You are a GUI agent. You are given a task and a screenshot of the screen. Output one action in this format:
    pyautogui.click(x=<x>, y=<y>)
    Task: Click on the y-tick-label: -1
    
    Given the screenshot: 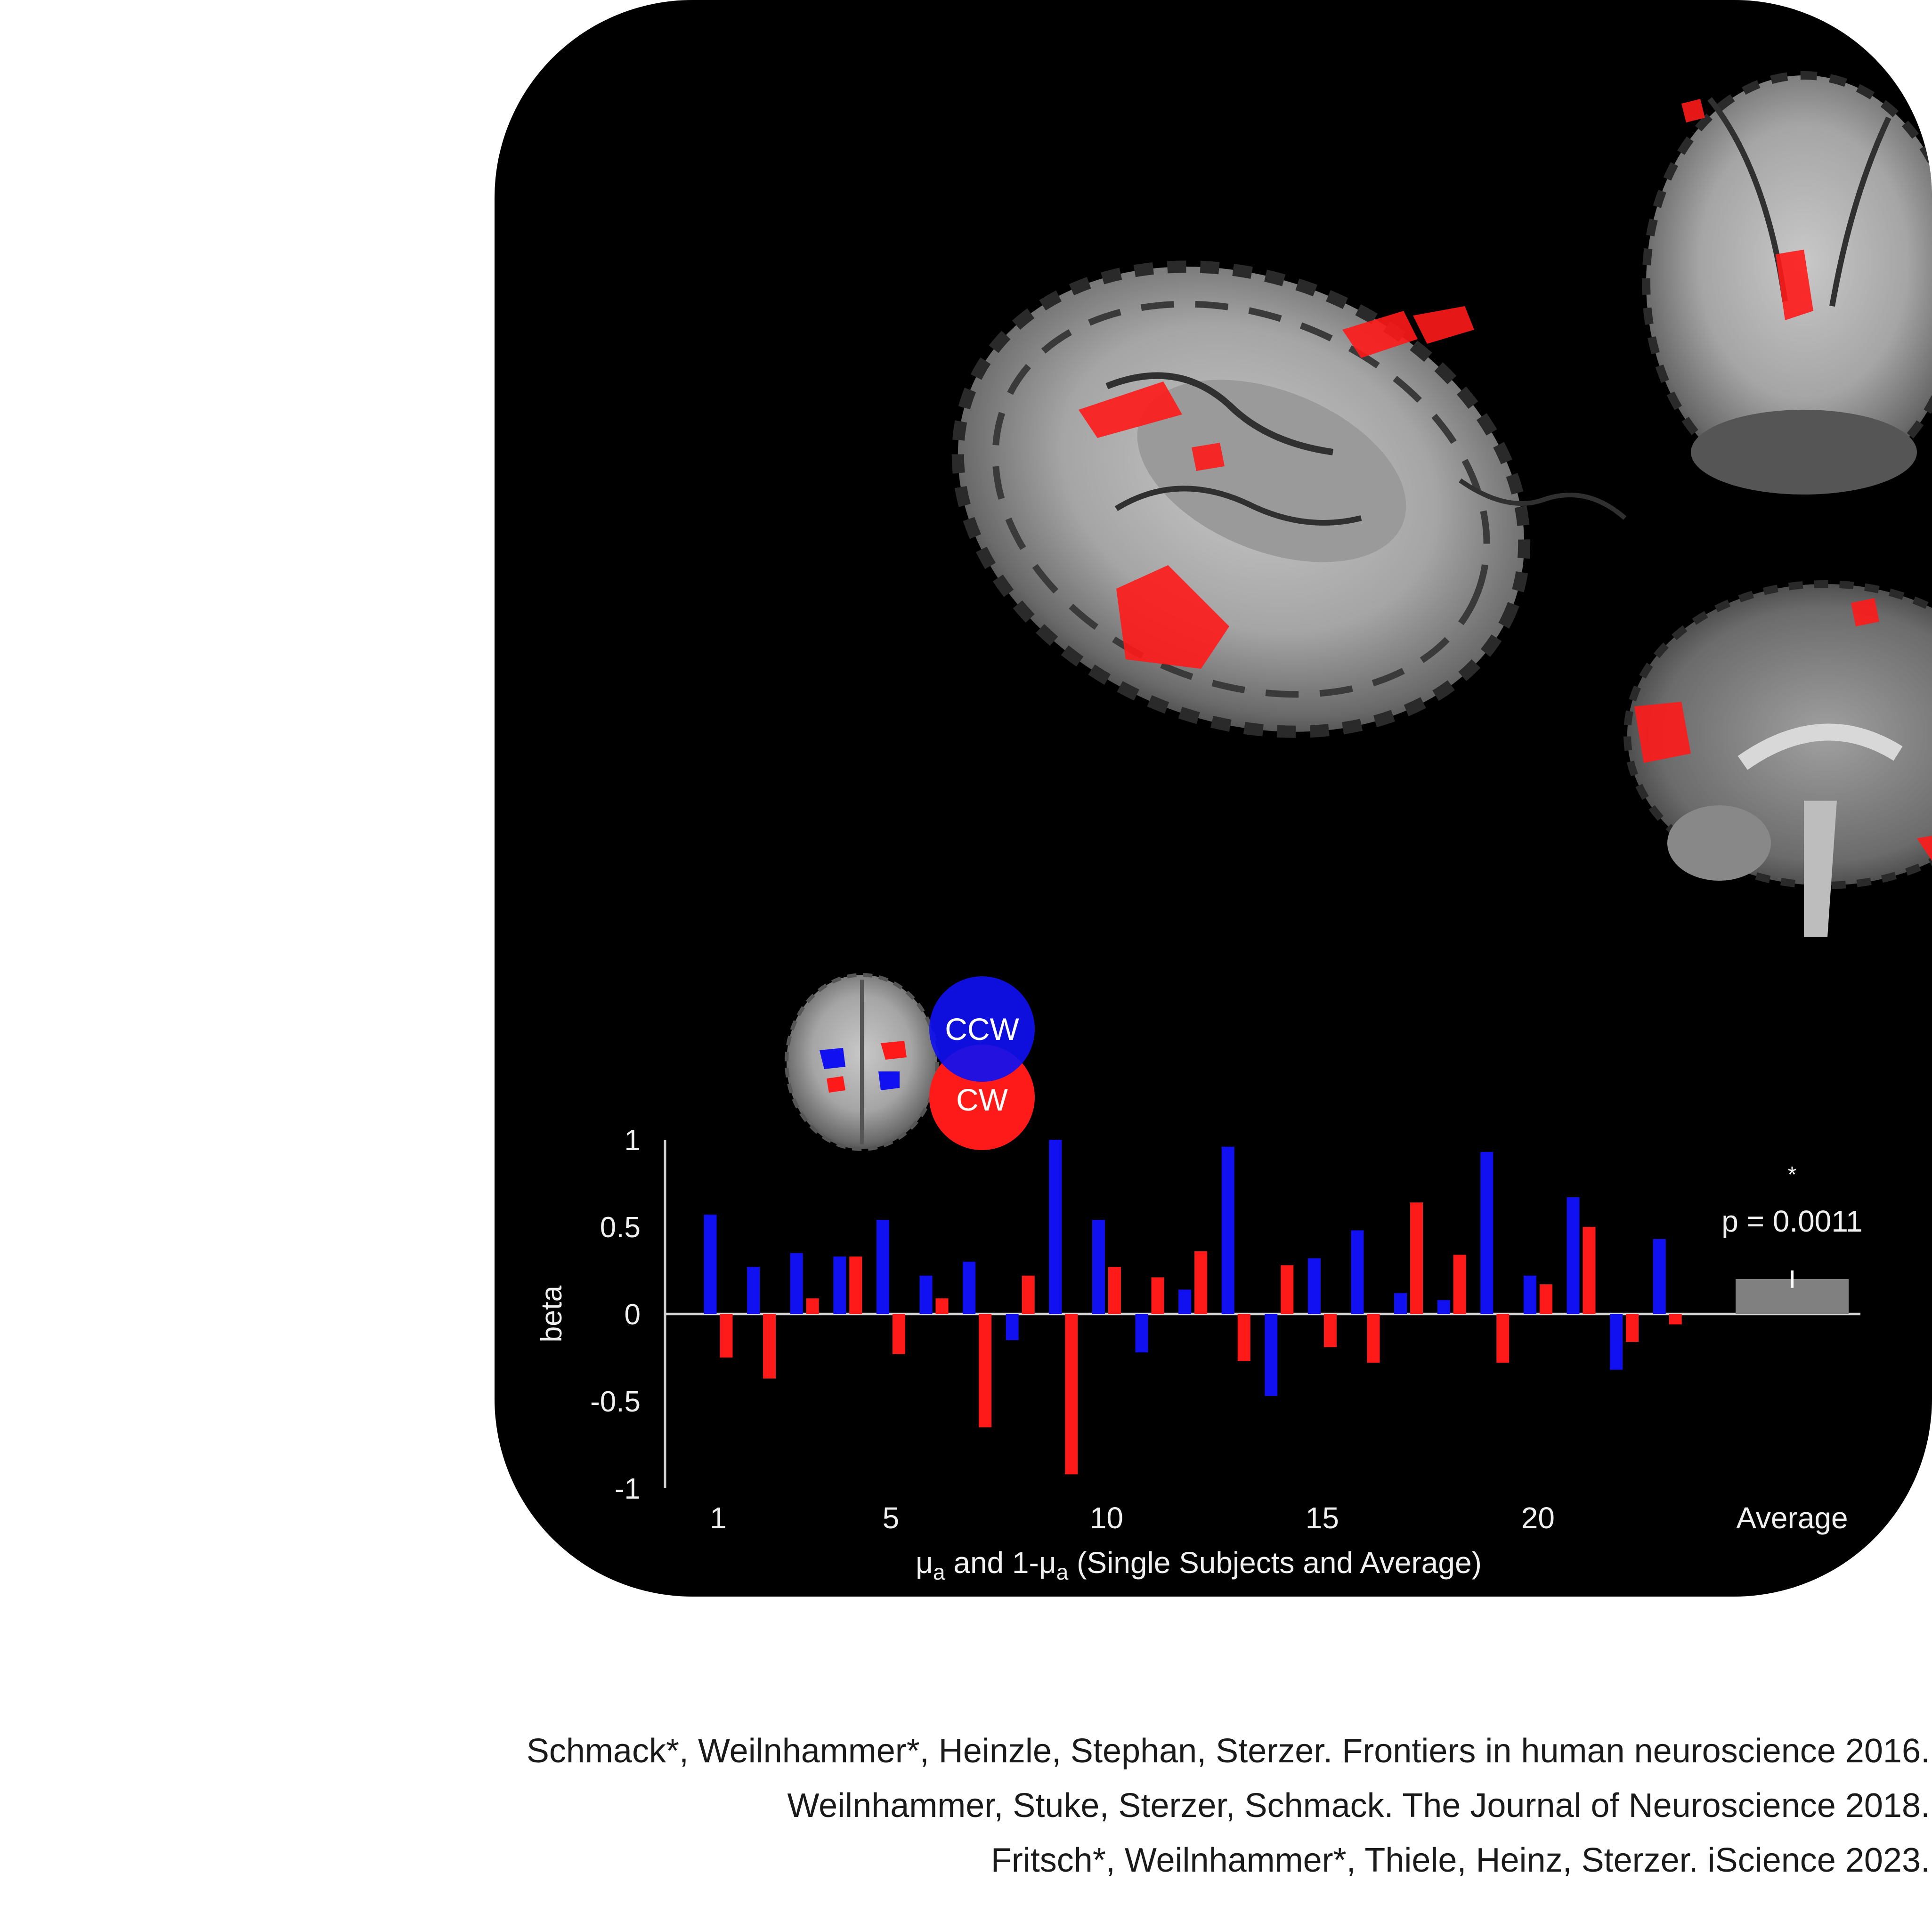 What is the action you would take?
    pyautogui.click(x=628, y=1489)
    